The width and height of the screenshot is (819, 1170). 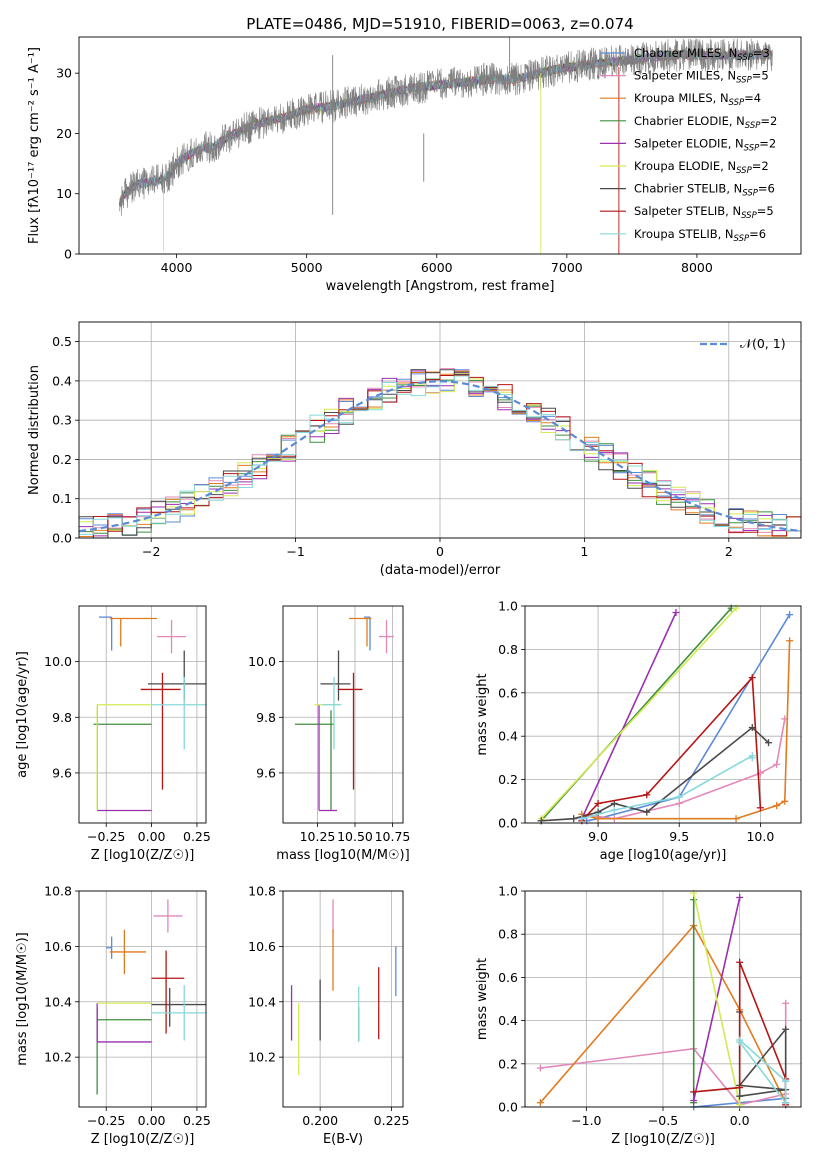 I want to click on y-tick-label: 10.4, so click(x=58, y=1001).